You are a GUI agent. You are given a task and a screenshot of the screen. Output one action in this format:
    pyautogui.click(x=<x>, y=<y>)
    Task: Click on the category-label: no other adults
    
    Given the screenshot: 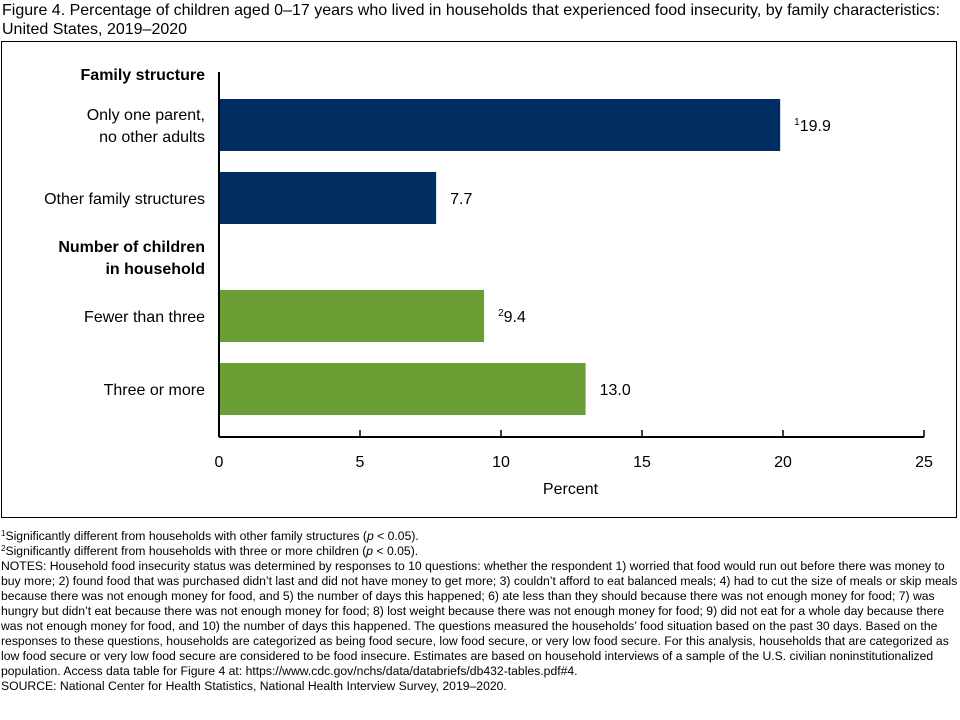 What is the action you would take?
    pyautogui.click(x=152, y=137)
    